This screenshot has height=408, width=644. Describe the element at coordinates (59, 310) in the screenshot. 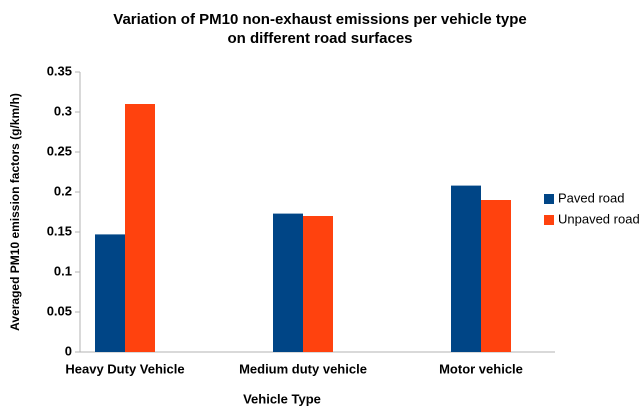

I see `y-tick-label: 0.05` at that location.